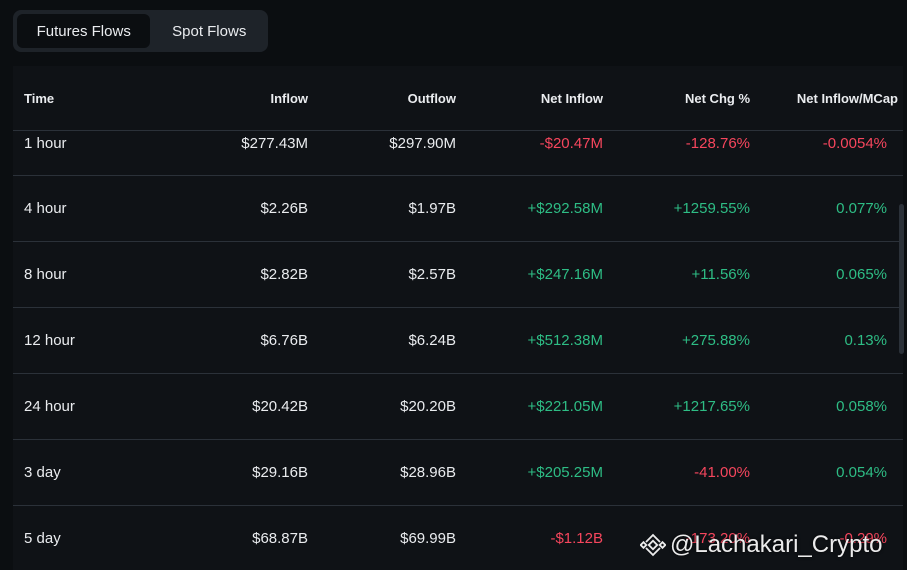 The width and height of the screenshot is (907, 570). I want to click on cell-outflow: $28.96B, so click(428, 472).